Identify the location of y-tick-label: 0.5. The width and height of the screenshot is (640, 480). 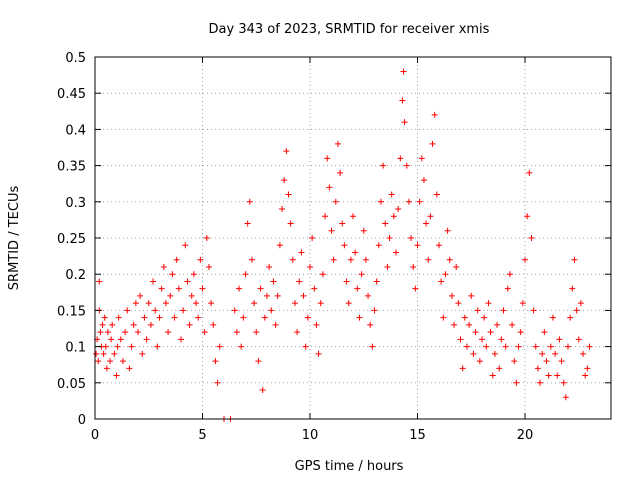
(75, 58).